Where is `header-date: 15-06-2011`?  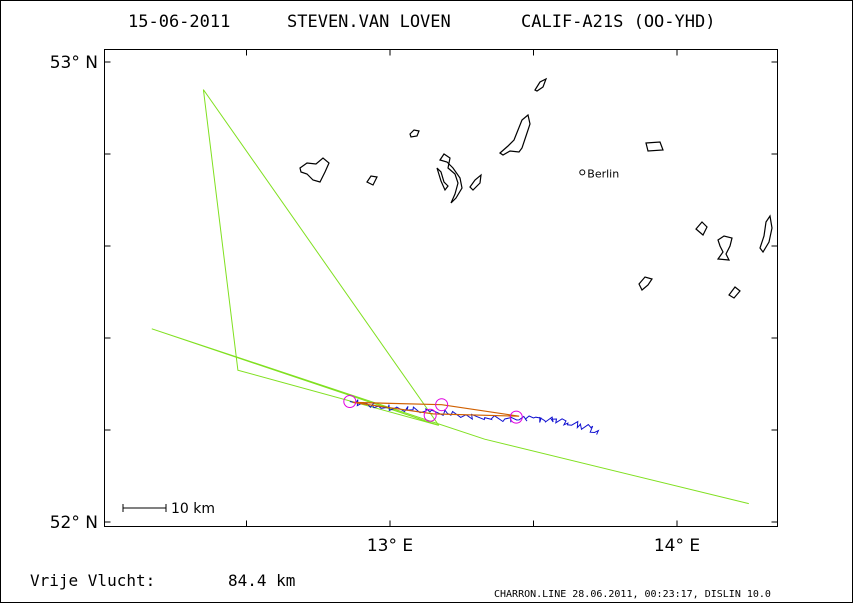 header-date: 15-06-2011 is located at coordinates (179, 22).